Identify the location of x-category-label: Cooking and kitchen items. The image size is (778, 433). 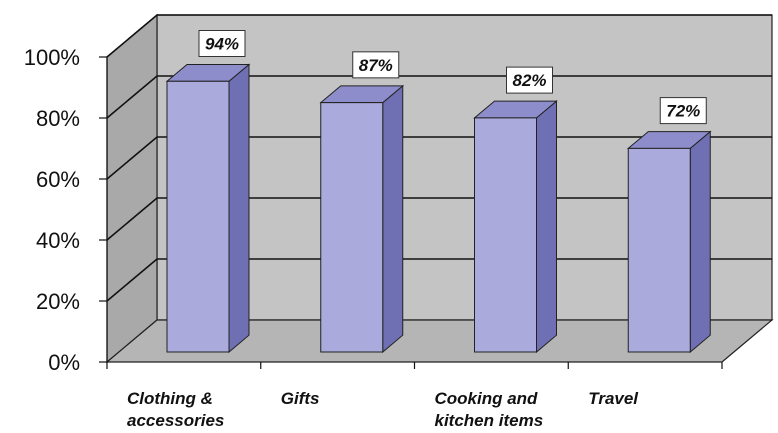
(489, 409).